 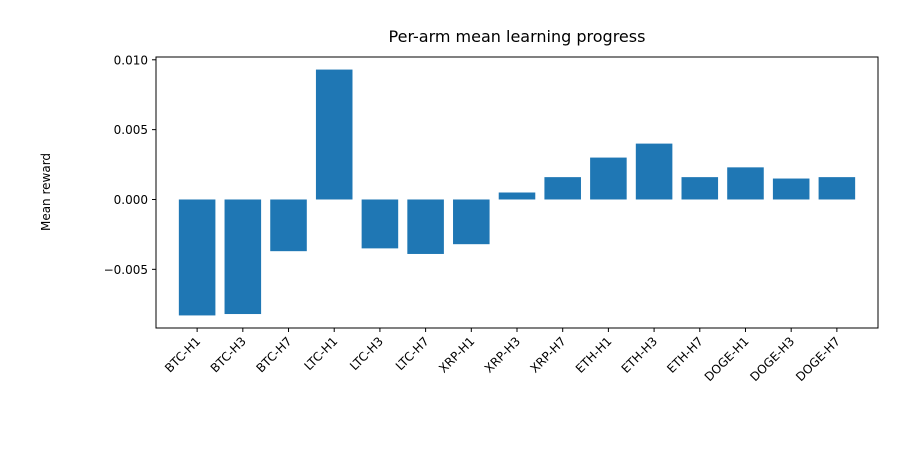 I want to click on bar-xrp-h3, so click(x=517, y=196).